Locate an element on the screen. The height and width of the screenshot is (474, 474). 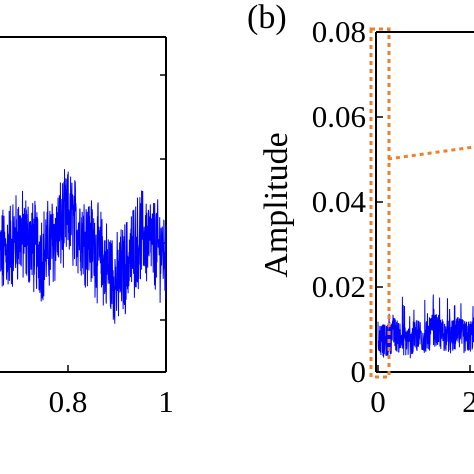
panel-a-x-tick-label: 0.8 is located at coordinates (68, 401).